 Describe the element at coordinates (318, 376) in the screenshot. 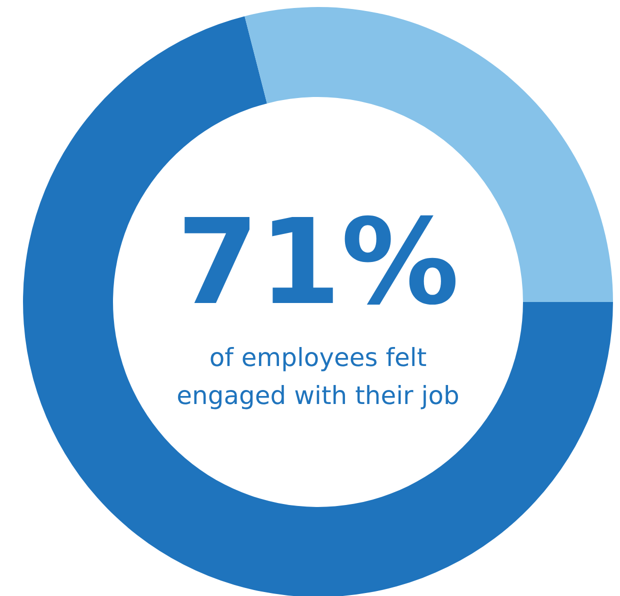

I see `text: of employees felt engaged with their job` at that location.